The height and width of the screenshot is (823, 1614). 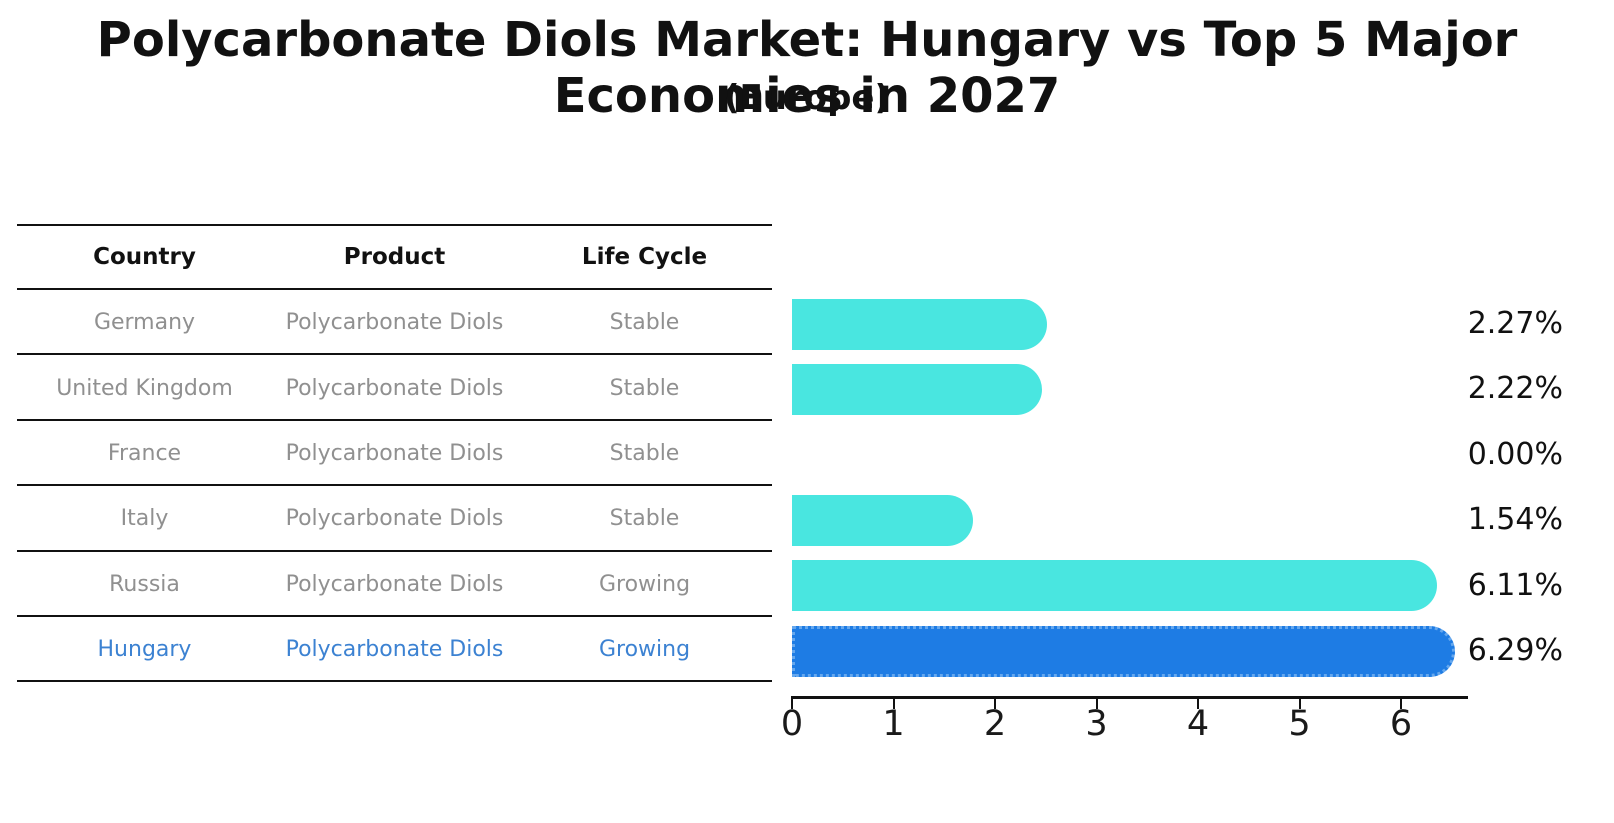 I want to click on bar-italy, so click(x=883, y=520).